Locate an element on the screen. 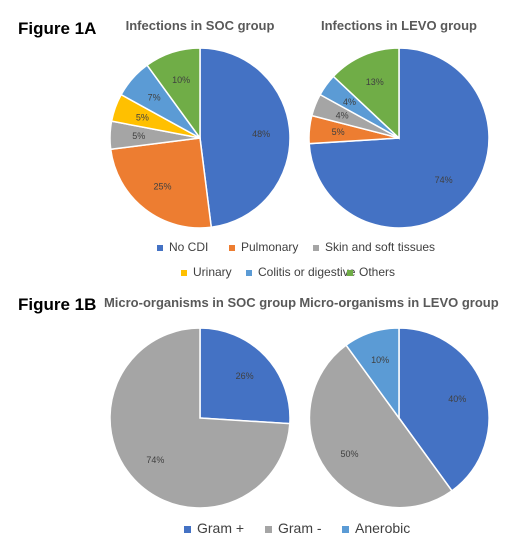 Image resolution: width=520 pixels, height=545 pixels. pie-1-slice-others is located at coordinates (366, 93).